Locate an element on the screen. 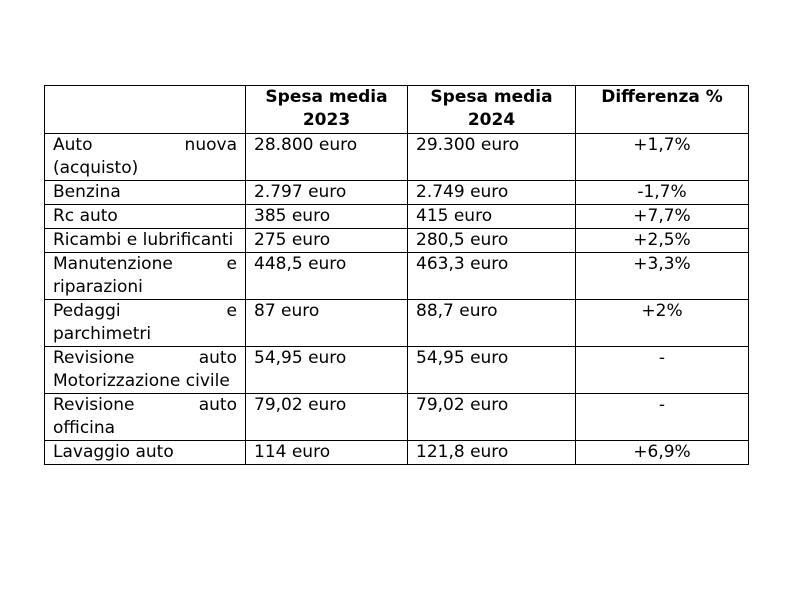  spend-2023-cell: 2.797 euro is located at coordinates (326, 192).